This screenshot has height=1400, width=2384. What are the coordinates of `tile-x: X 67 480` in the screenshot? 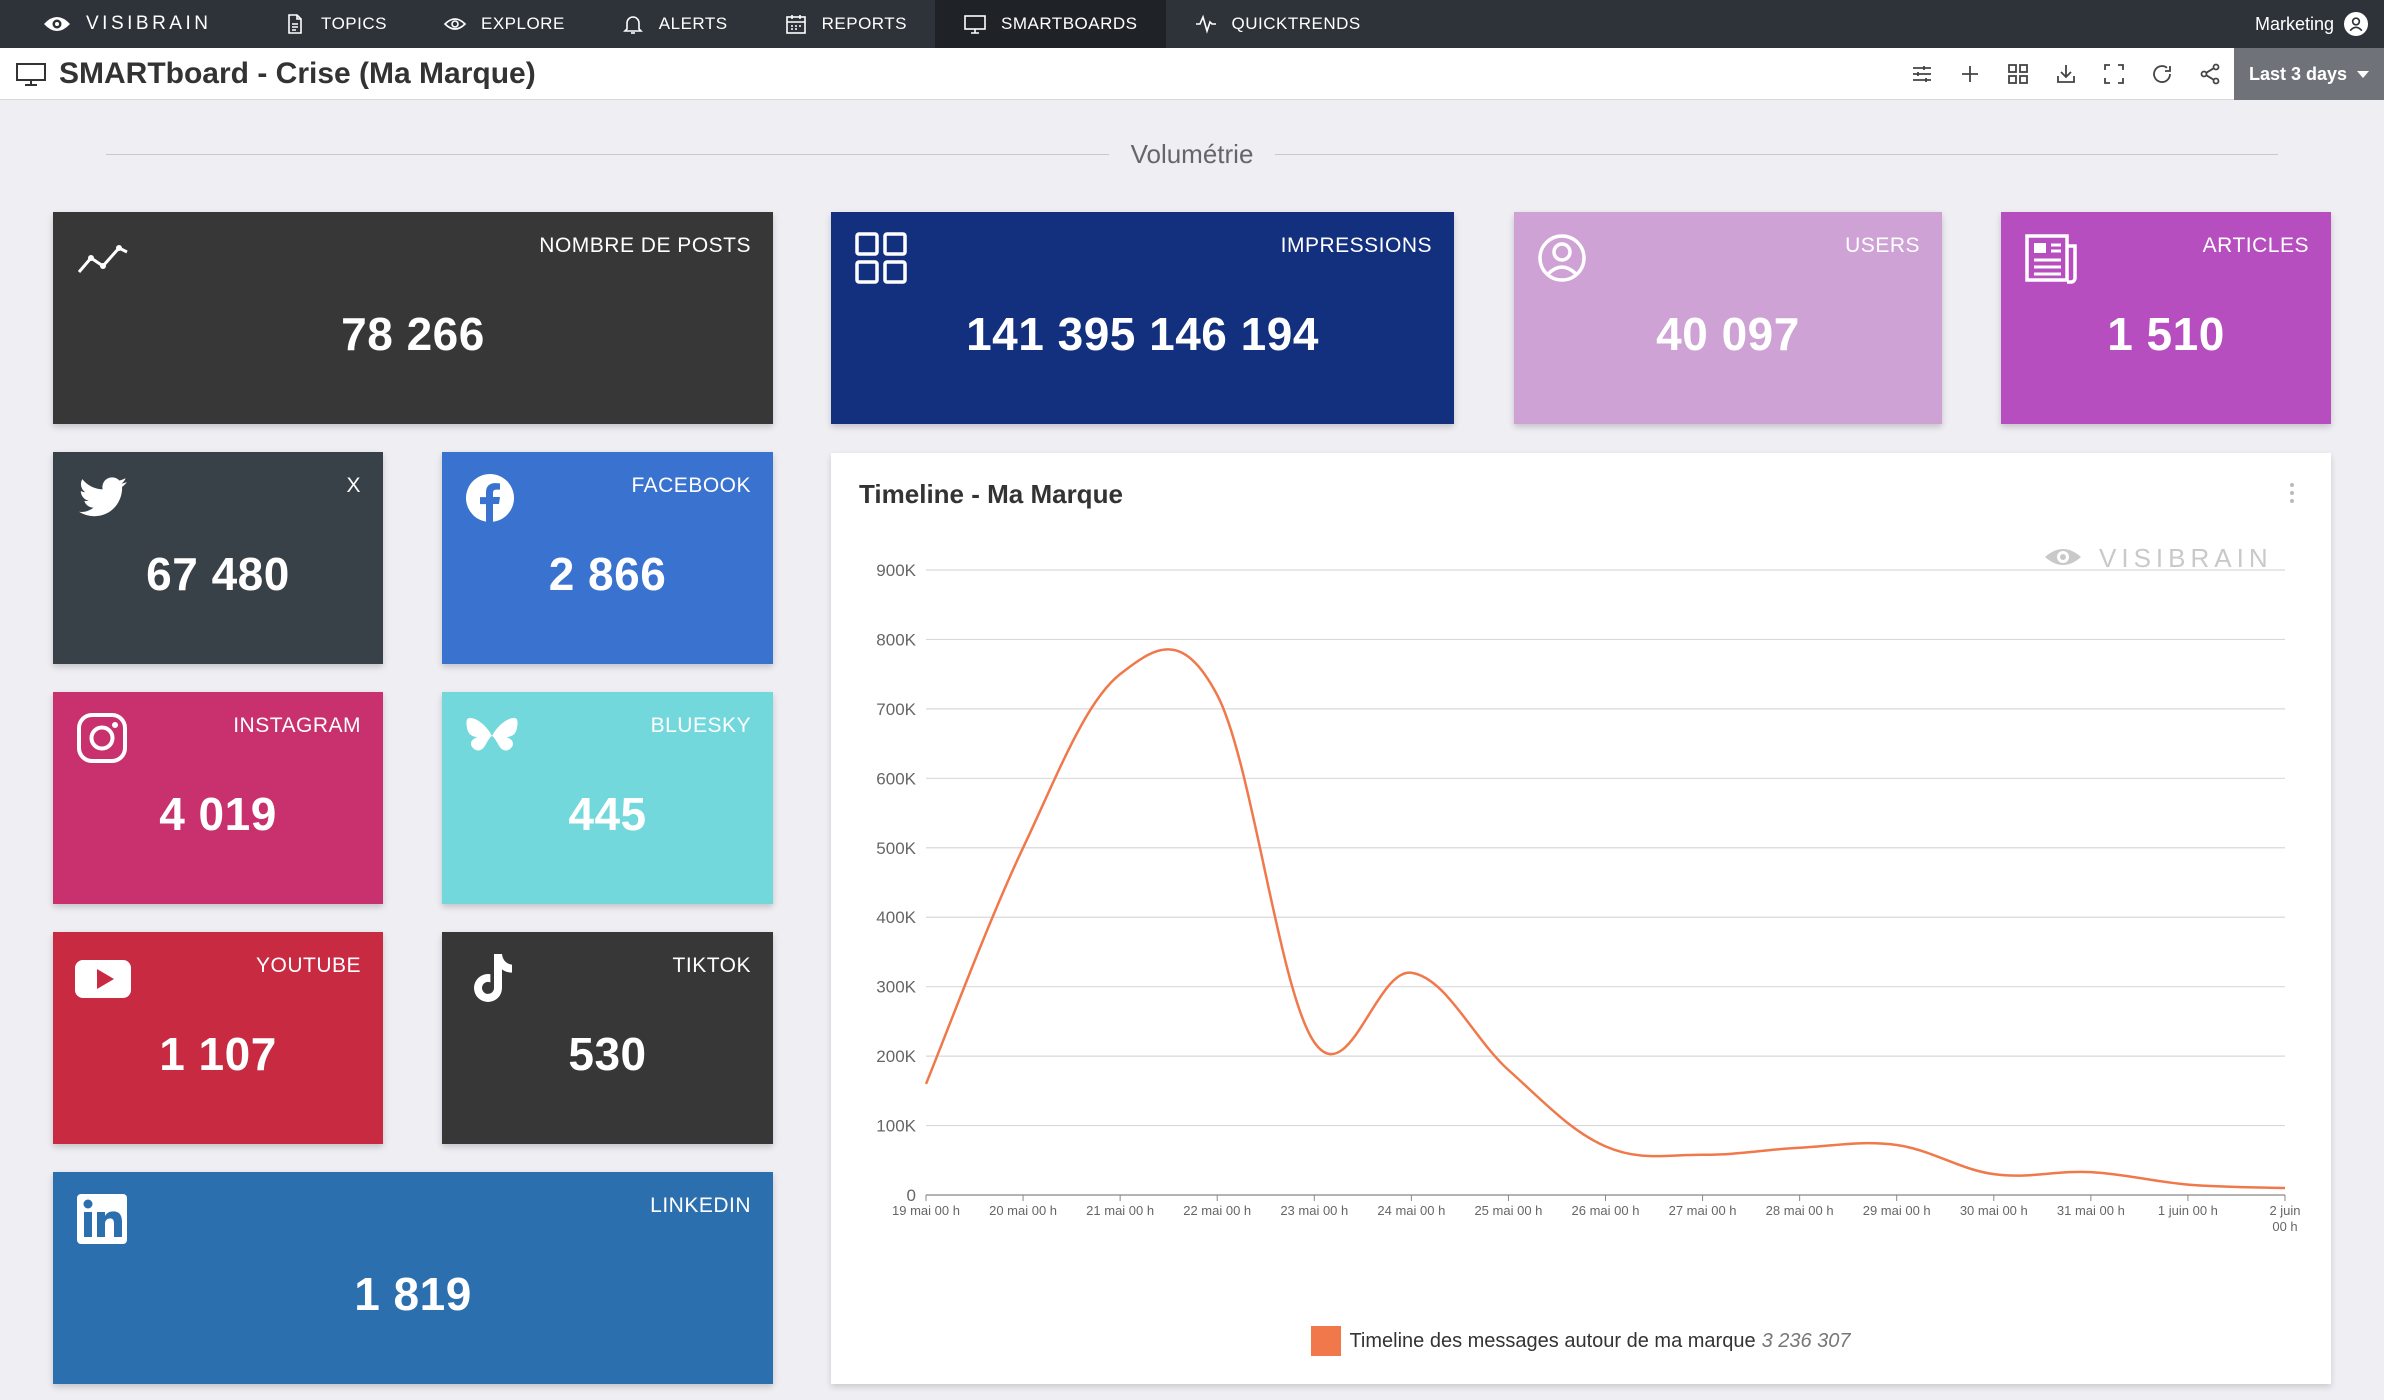 It's located at (218, 558).